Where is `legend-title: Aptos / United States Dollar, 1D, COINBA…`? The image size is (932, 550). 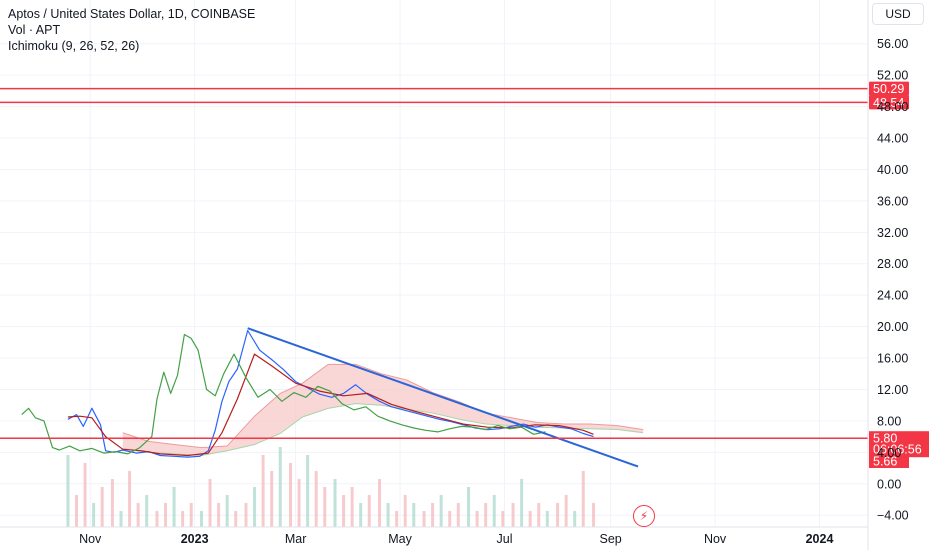
legend-title: Aptos / United States Dollar, 1D, COINBA… is located at coordinates (132, 14).